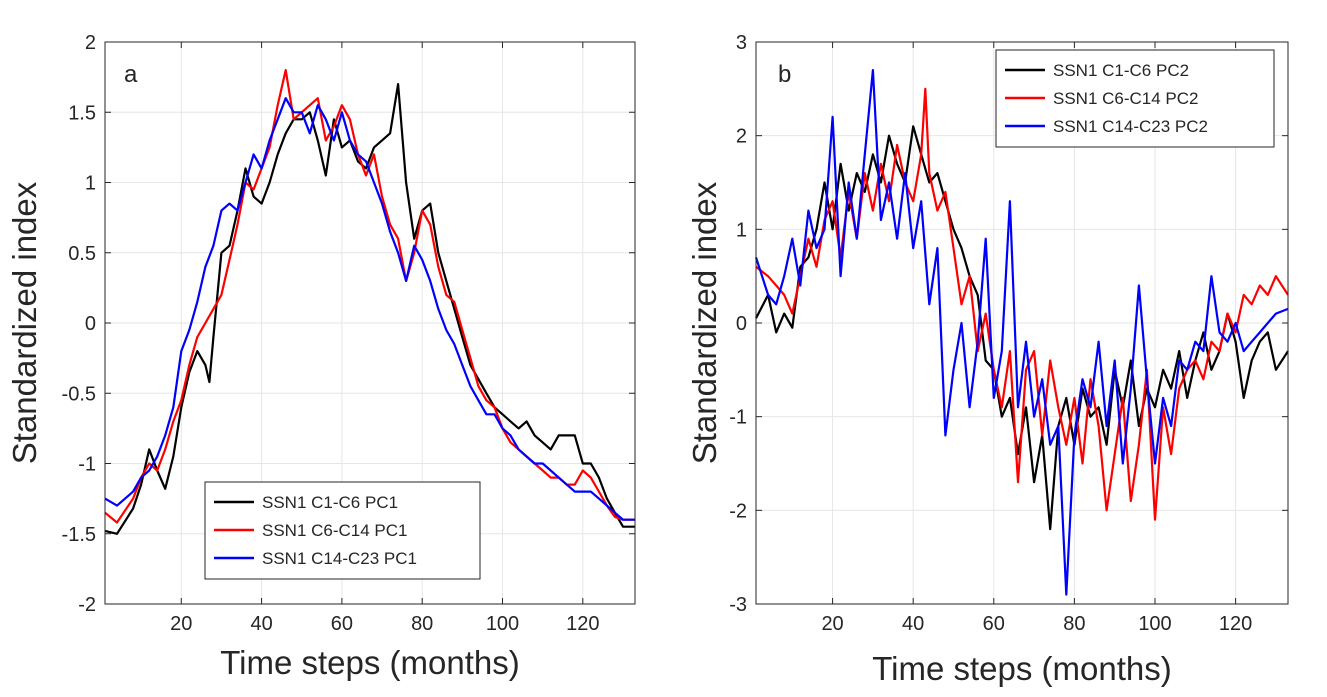 The height and width of the screenshot is (697, 1327). I want to click on panel-label: b, so click(784, 74).